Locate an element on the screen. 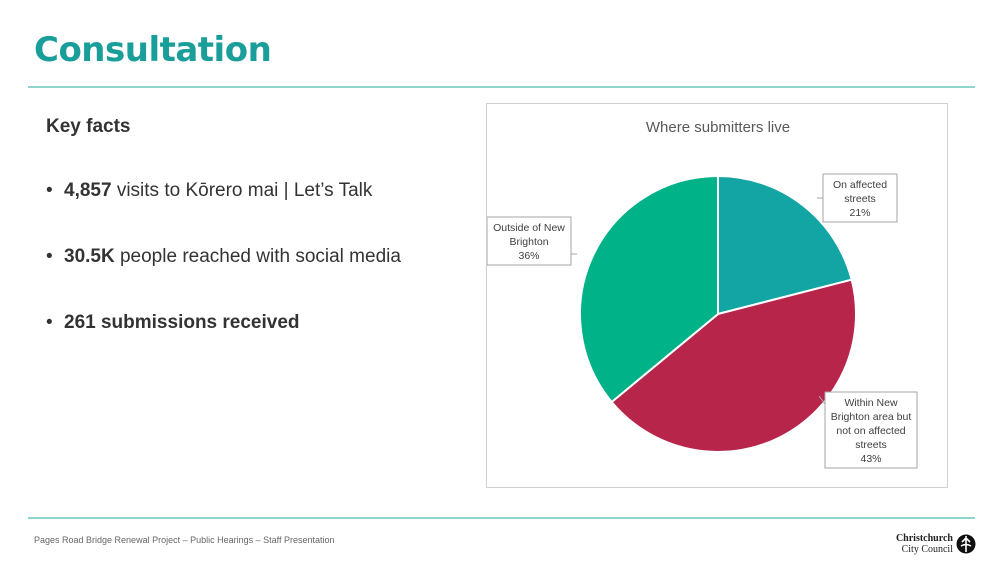 Image resolution: width=1003 pixels, height=565 pixels. slice-category-label: not on affected is located at coordinates (870, 431).